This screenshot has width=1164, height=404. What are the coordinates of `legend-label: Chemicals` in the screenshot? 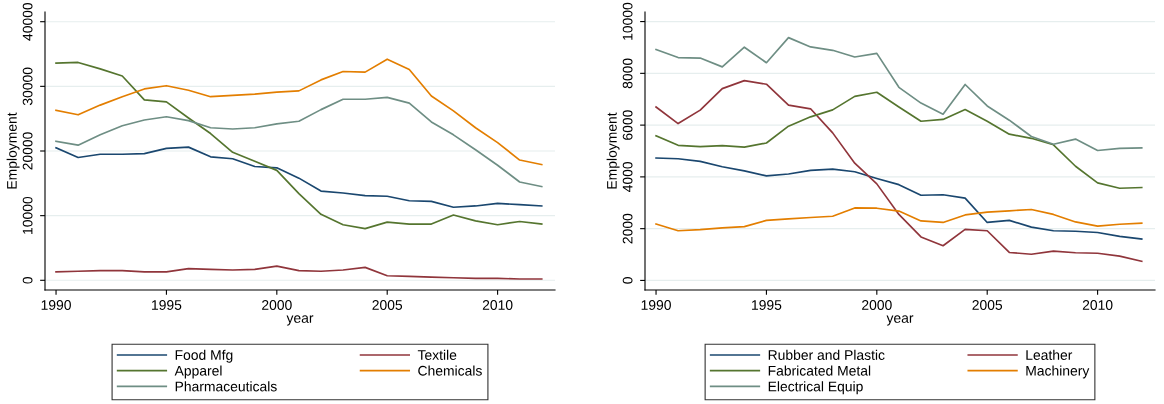 It's located at (450, 370).